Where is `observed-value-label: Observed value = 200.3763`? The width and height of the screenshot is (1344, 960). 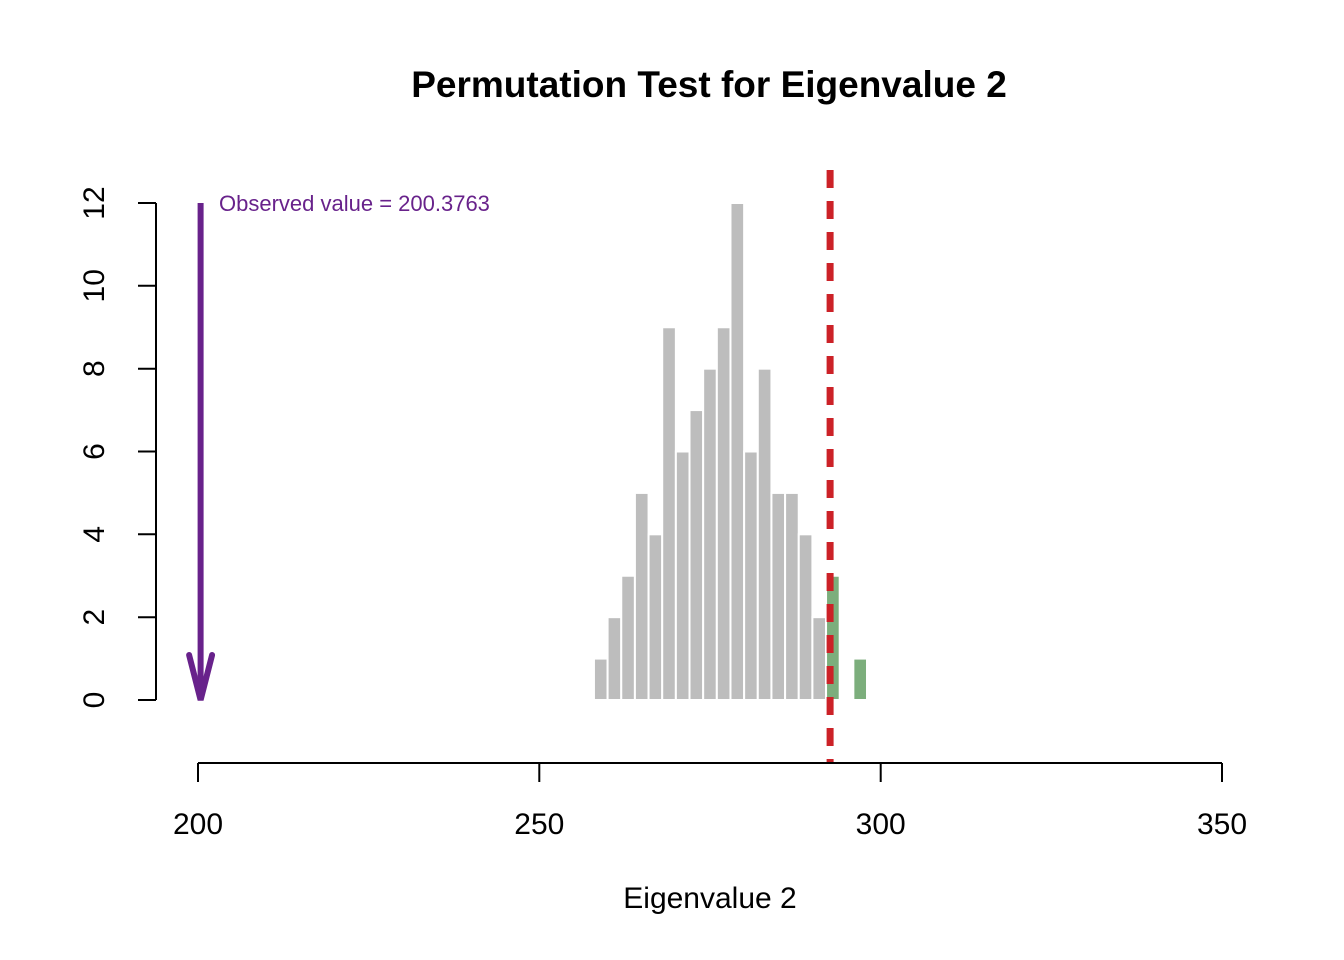 observed-value-label: Observed value = 200.3763 is located at coordinates (354, 203).